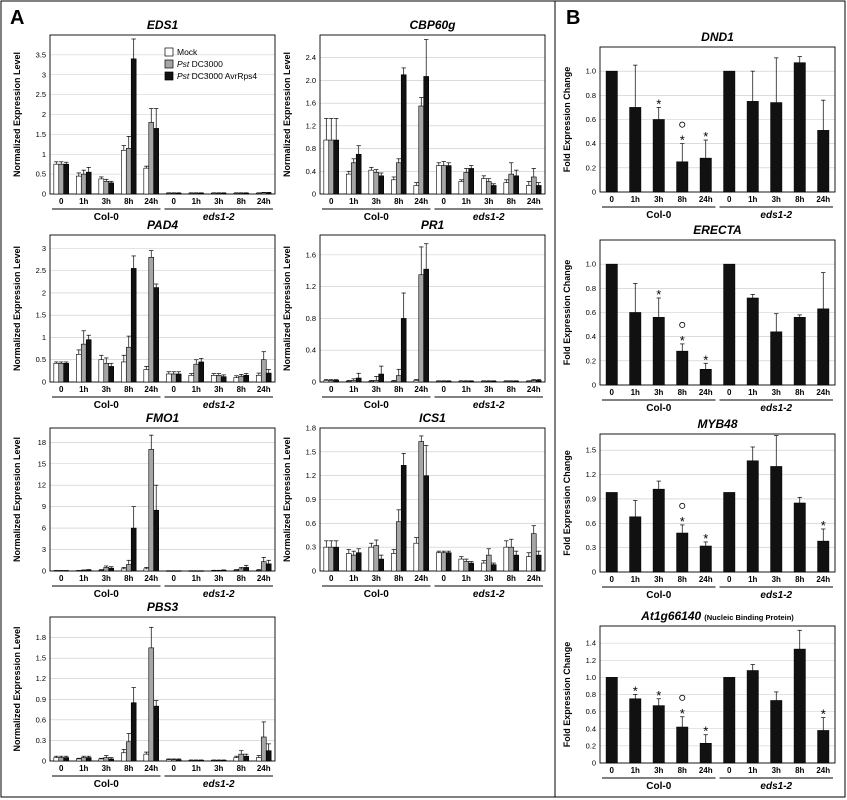 The width and height of the screenshot is (847, 800). Describe the element at coordinates (163, 607) in the screenshot. I see `chart-title: PBS3` at that location.